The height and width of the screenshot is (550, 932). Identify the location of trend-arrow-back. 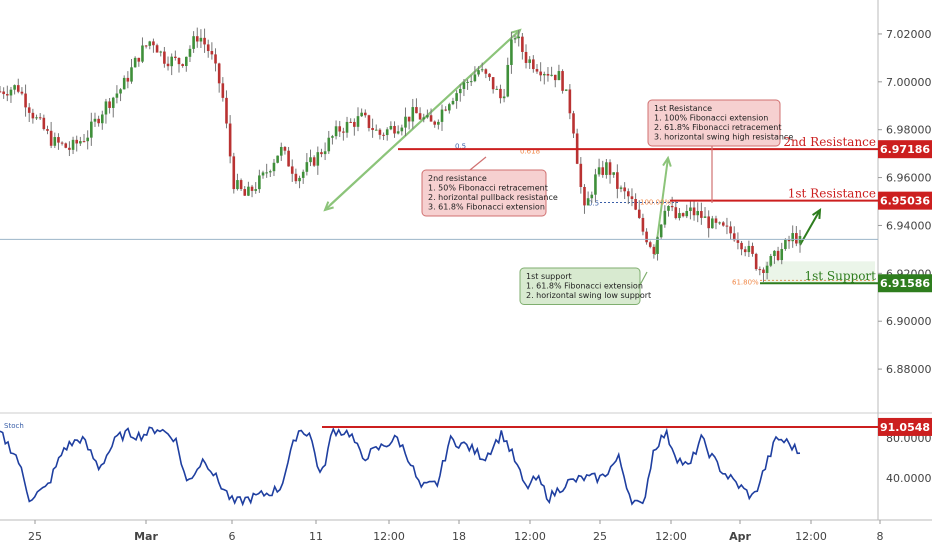
(422, 120).